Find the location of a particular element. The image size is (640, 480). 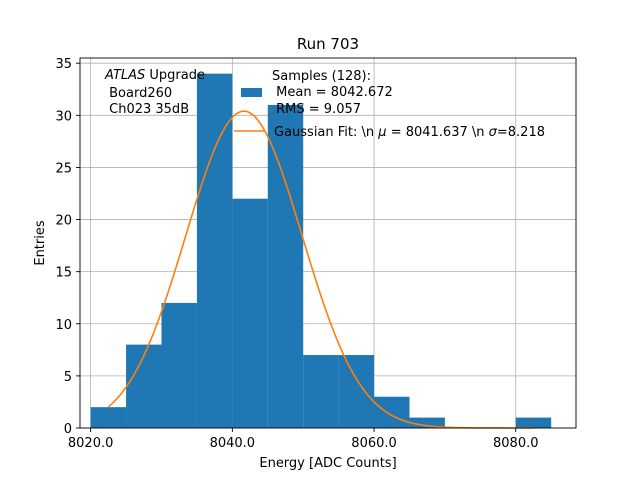

legend-hist-line-2: Mean = 8042.672 is located at coordinates (332, 92).